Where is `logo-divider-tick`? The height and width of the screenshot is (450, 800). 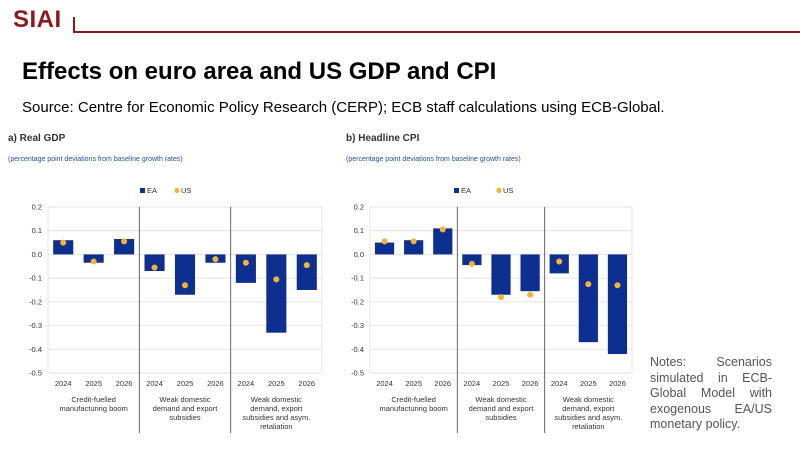 logo-divider-tick is located at coordinates (74, 24).